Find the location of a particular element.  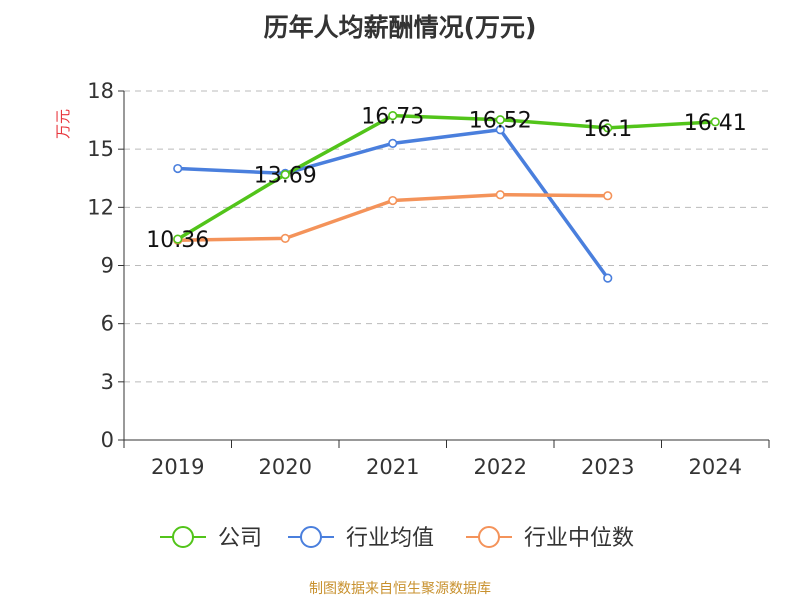

data-label: 16.73 is located at coordinates (392, 117).